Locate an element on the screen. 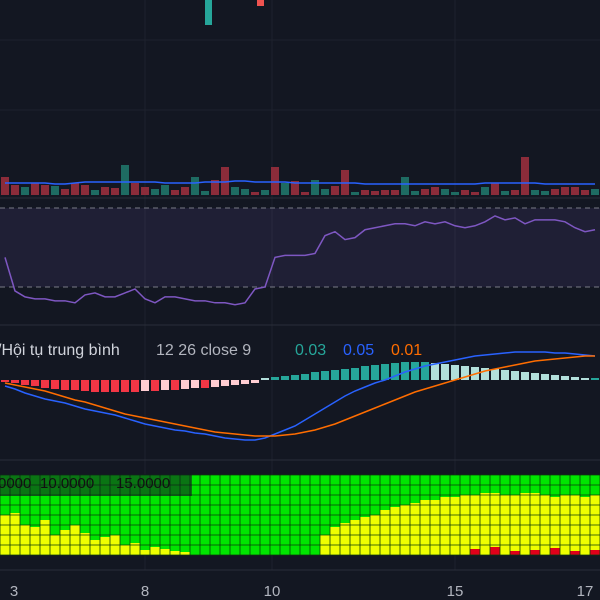 Image resolution: width=600 pixels, height=600 pixels. reading: 0.01 is located at coordinates (406, 350).